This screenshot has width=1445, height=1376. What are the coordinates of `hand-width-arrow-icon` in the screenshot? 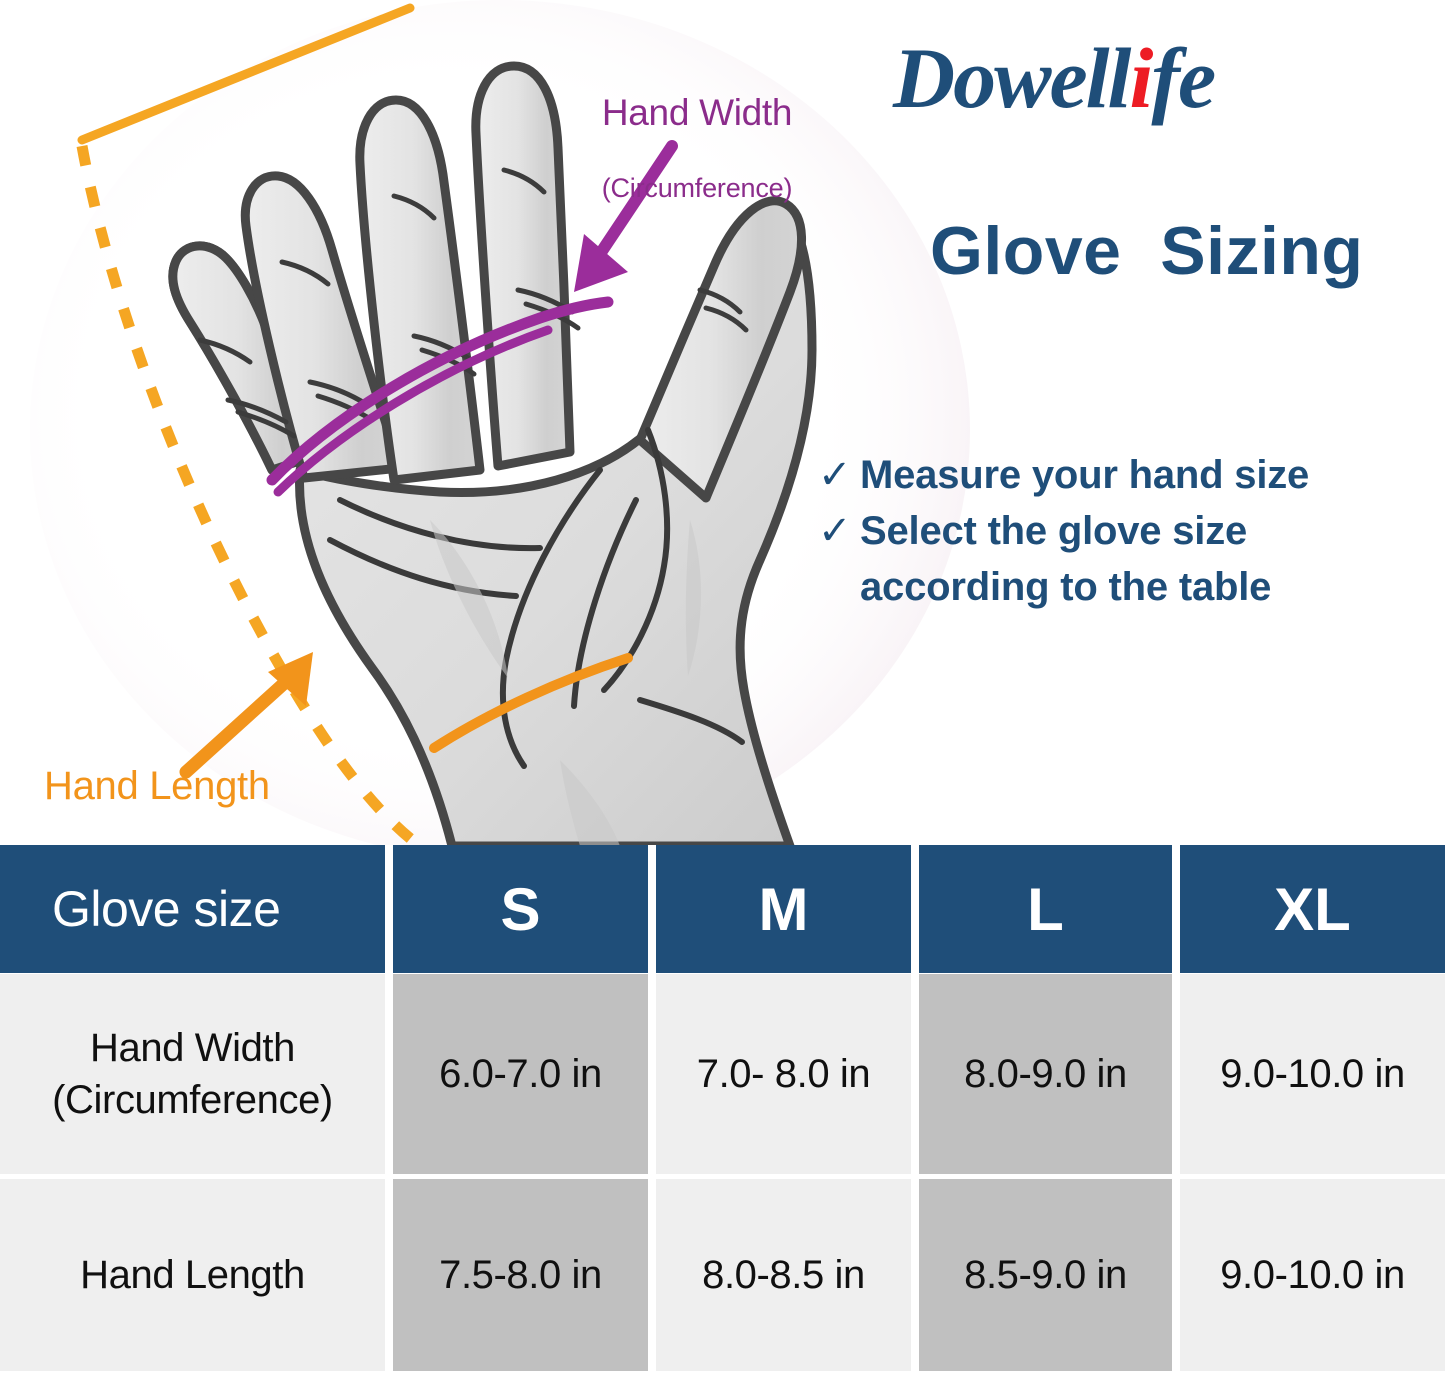 It's located at (626, 216).